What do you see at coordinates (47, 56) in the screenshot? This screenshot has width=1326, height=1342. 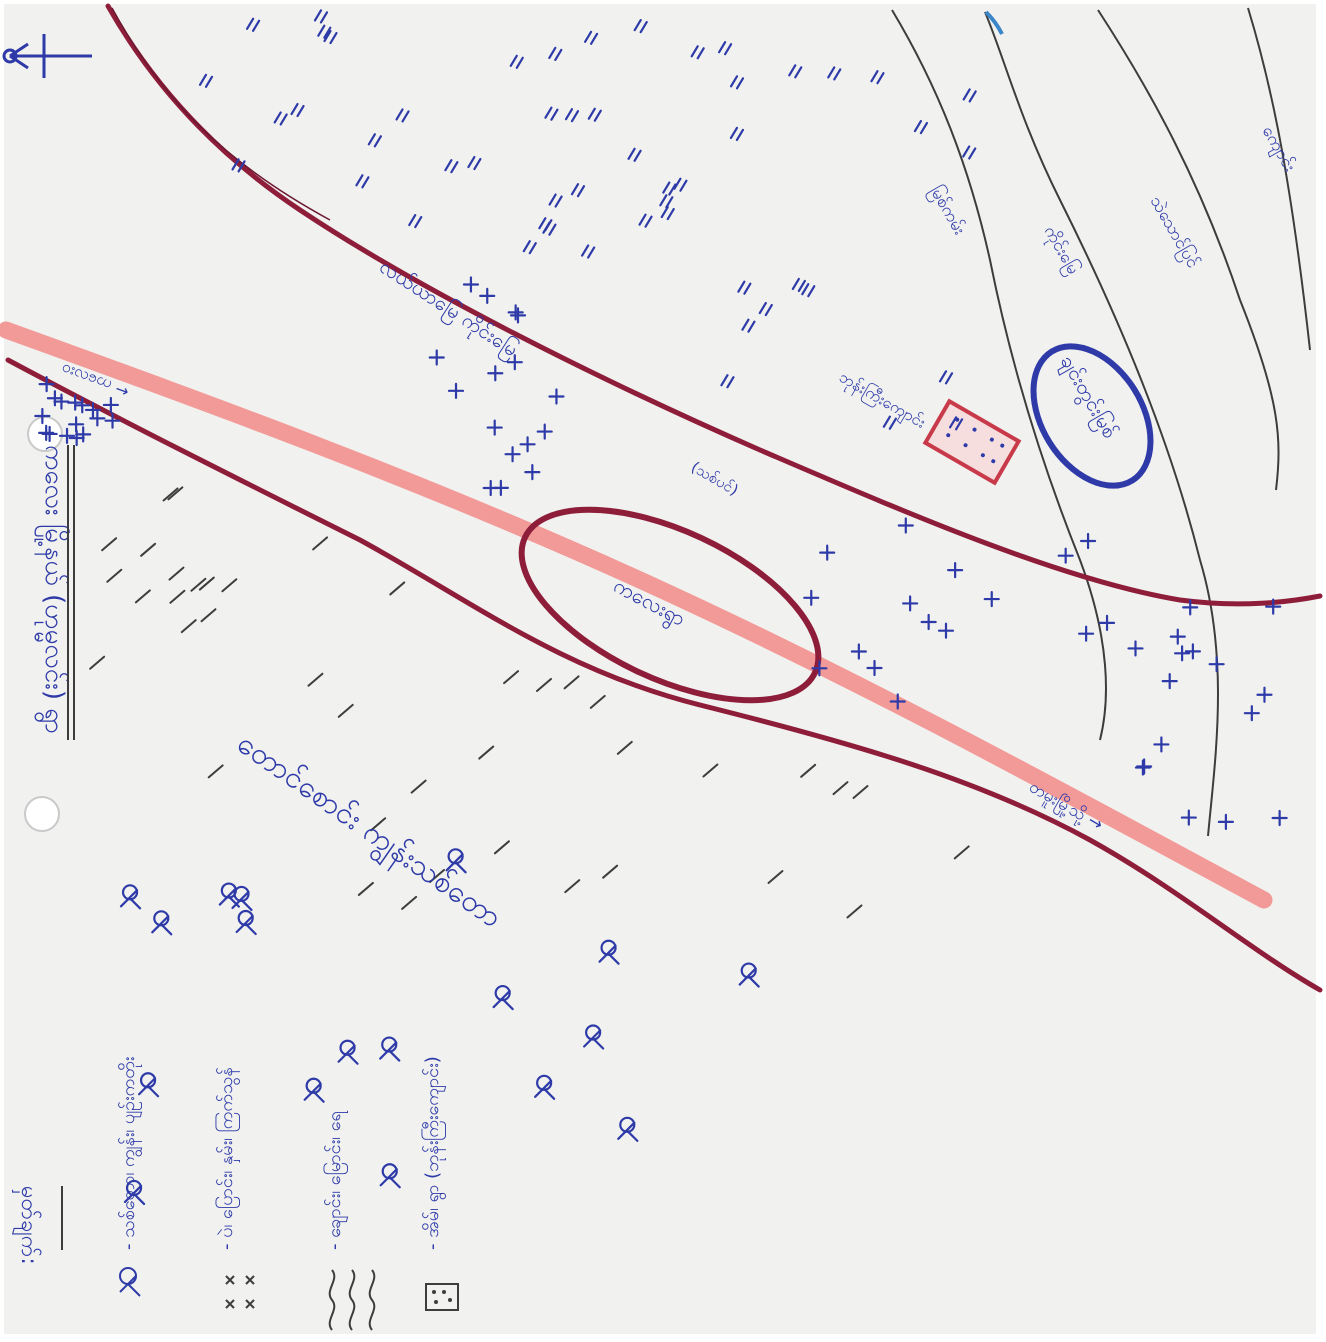 I see `north-arrow-icon` at bounding box center [47, 56].